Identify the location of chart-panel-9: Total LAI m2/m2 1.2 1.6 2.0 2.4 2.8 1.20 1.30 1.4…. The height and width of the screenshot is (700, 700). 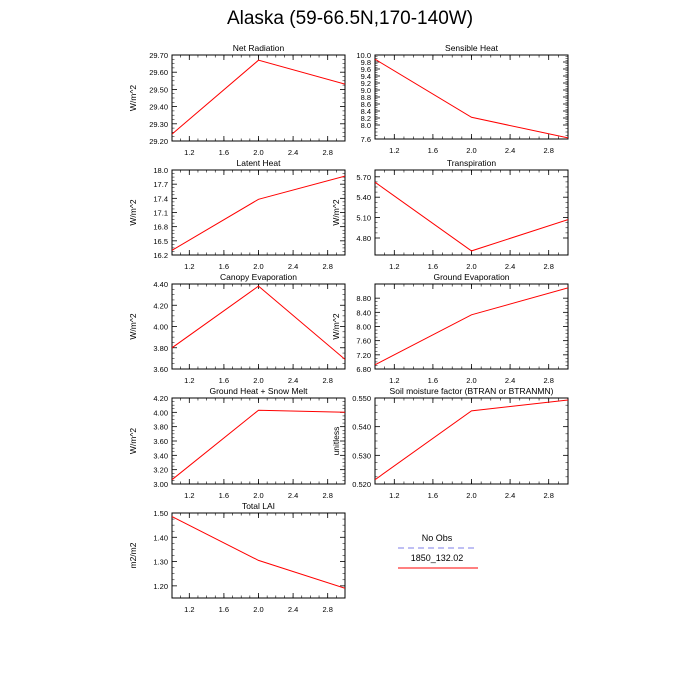
(237, 557).